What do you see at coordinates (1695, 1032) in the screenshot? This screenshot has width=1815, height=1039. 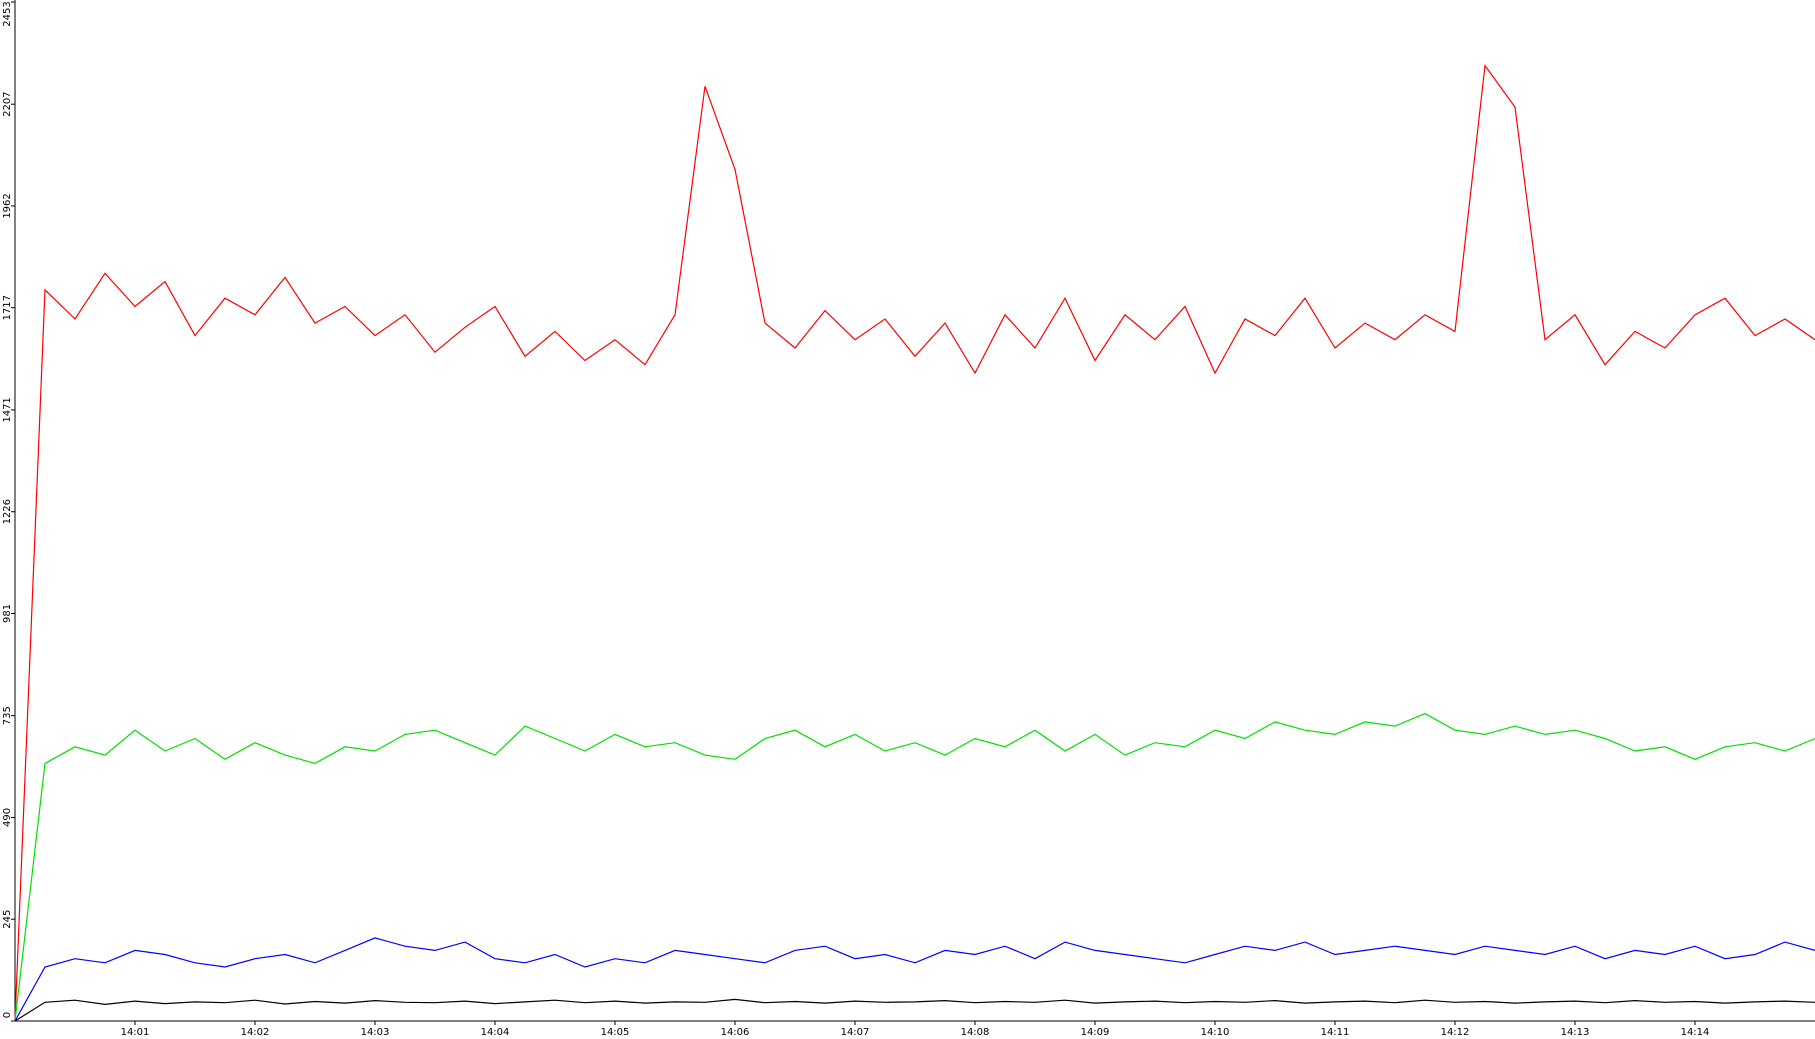 I see `x-tick-label: 14:14` at bounding box center [1695, 1032].